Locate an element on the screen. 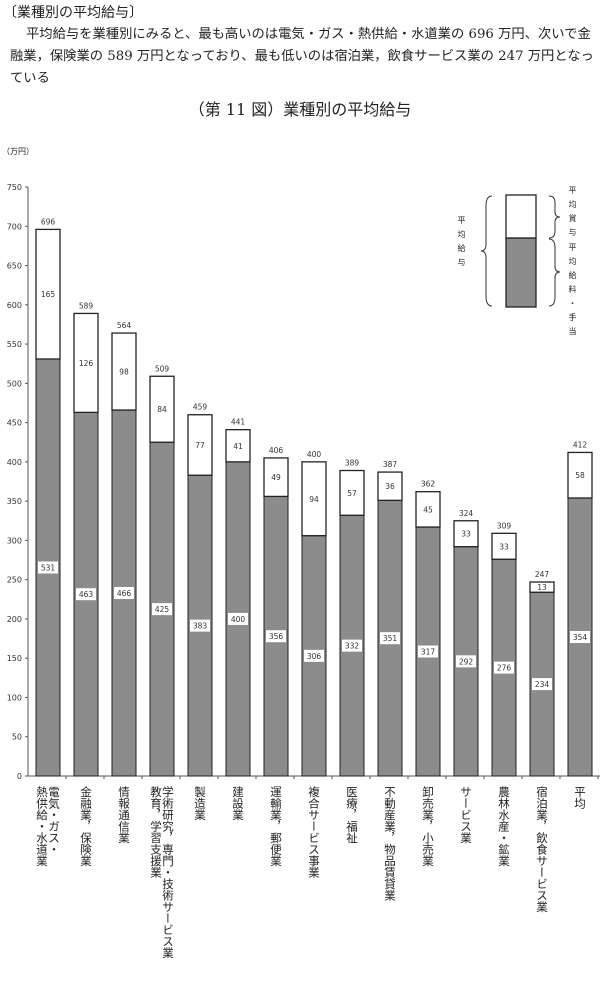 This screenshot has height=995, width=600. bonus-label: 77 is located at coordinates (200, 445).